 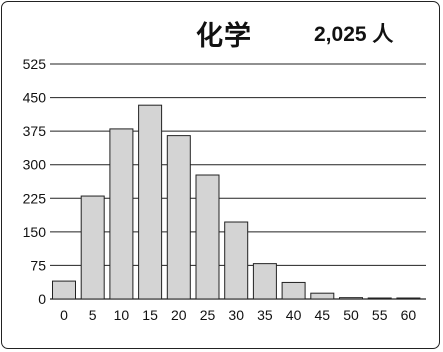 I want to click on x-tick-label: 20, so click(x=179, y=315).